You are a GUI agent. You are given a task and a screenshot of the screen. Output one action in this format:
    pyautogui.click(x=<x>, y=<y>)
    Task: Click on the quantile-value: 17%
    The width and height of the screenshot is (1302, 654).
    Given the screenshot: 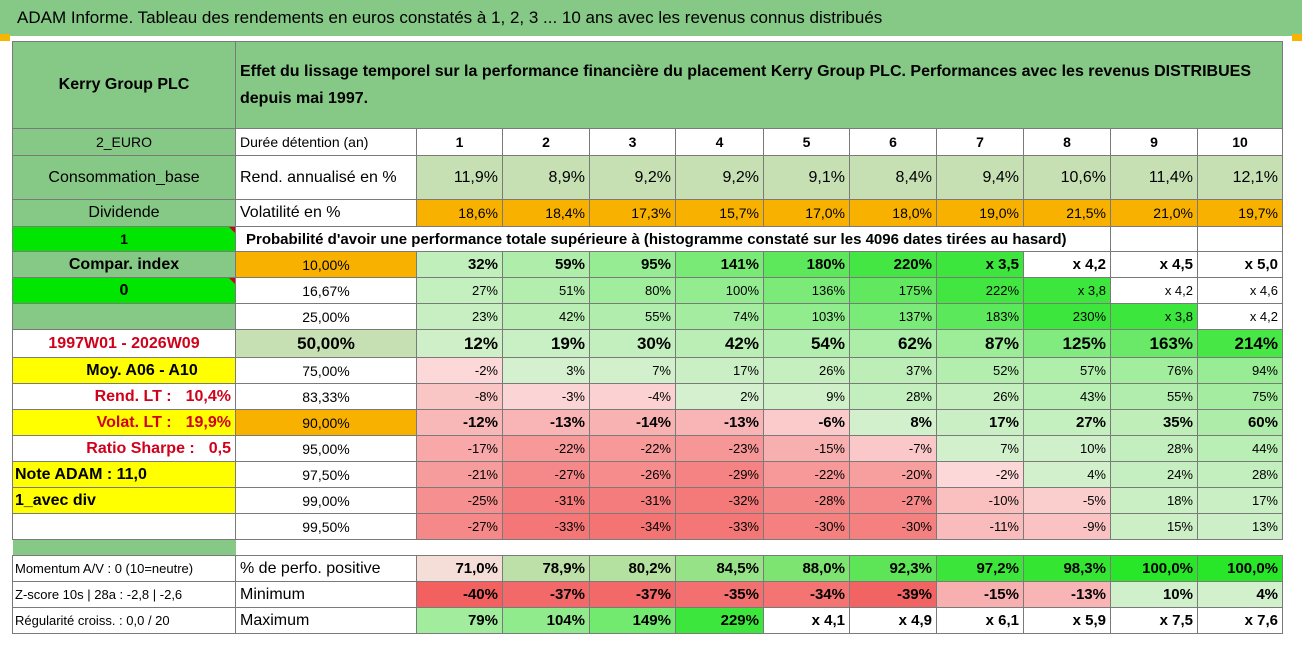 What is the action you would take?
    pyautogui.click(x=719, y=370)
    